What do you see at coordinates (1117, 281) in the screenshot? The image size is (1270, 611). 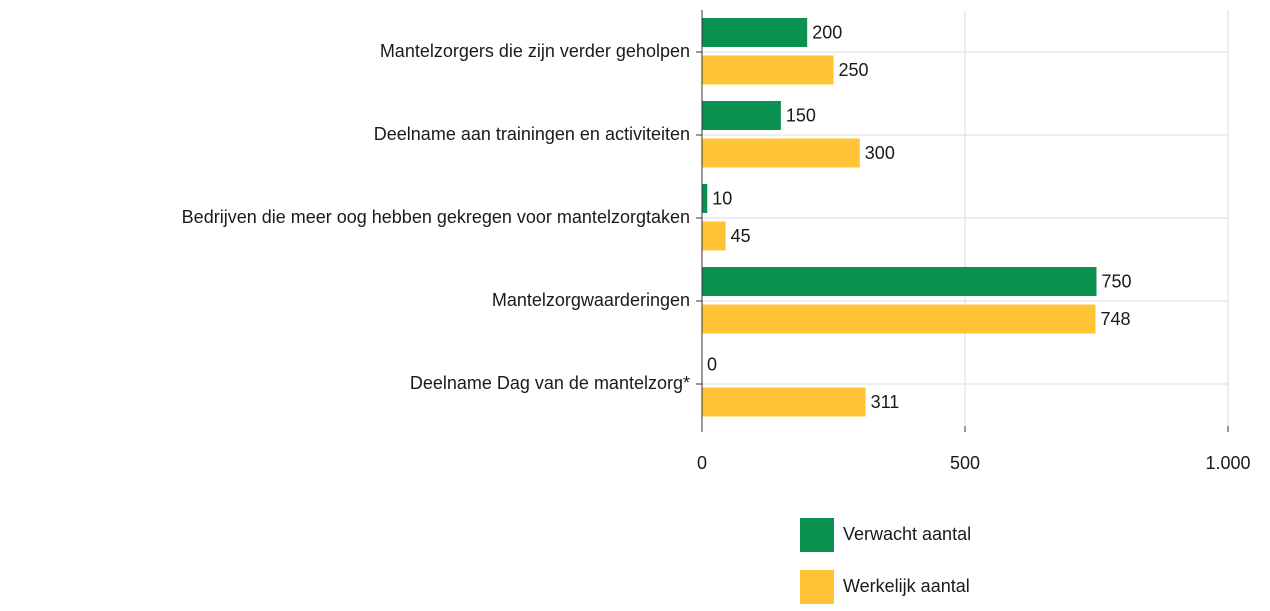 I see `data-label: 750` at bounding box center [1117, 281].